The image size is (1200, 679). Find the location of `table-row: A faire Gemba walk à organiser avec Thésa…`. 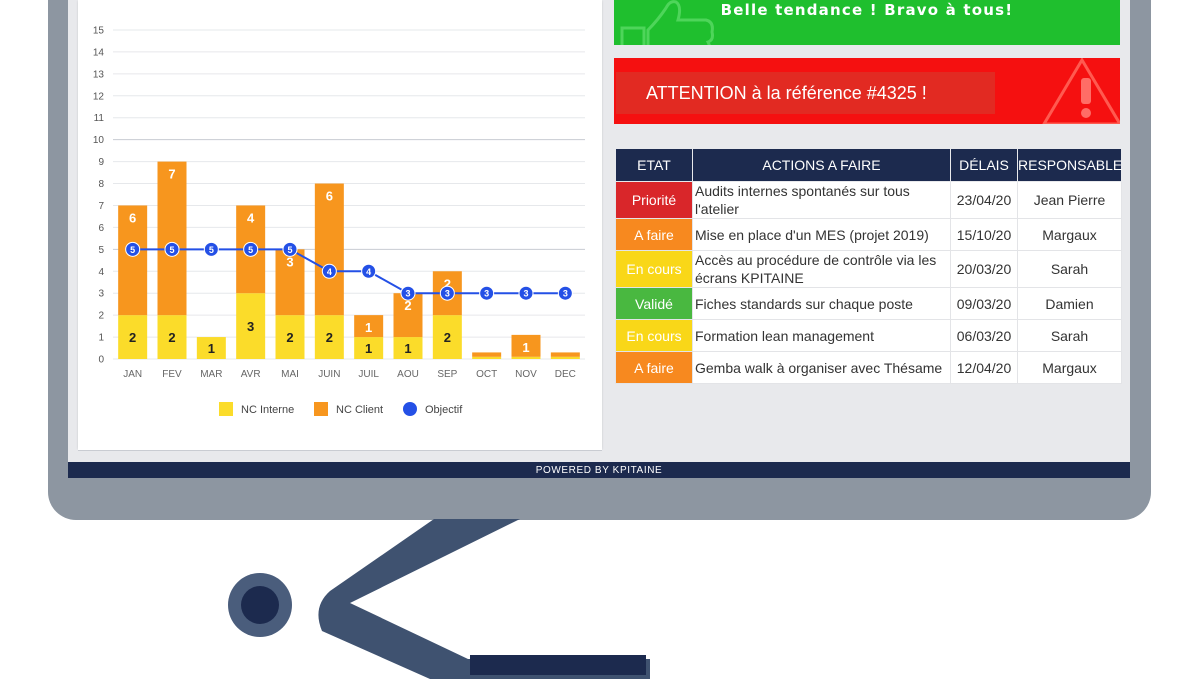

table-row: A faire Gemba walk à organiser avec Thésa… is located at coordinates (868, 367).